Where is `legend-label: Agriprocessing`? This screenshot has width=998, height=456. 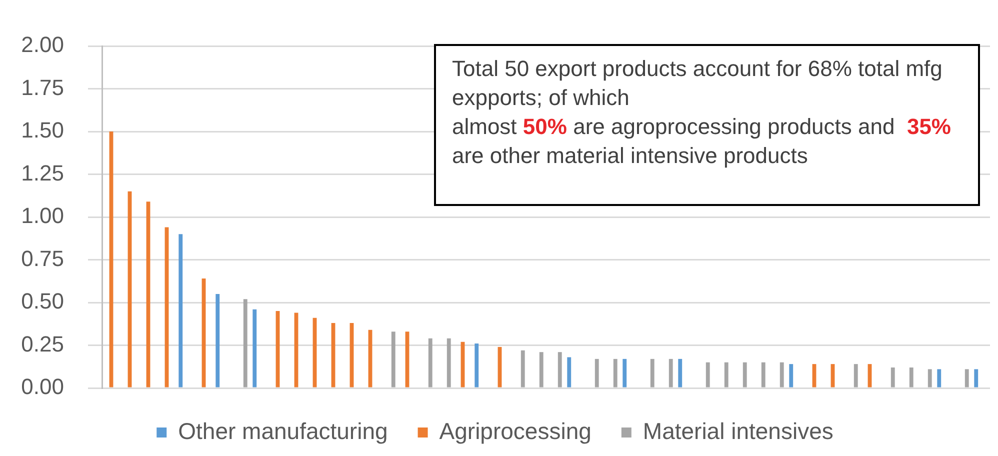
legend-label: Agriprocessing is located at coordinates (515, 431).